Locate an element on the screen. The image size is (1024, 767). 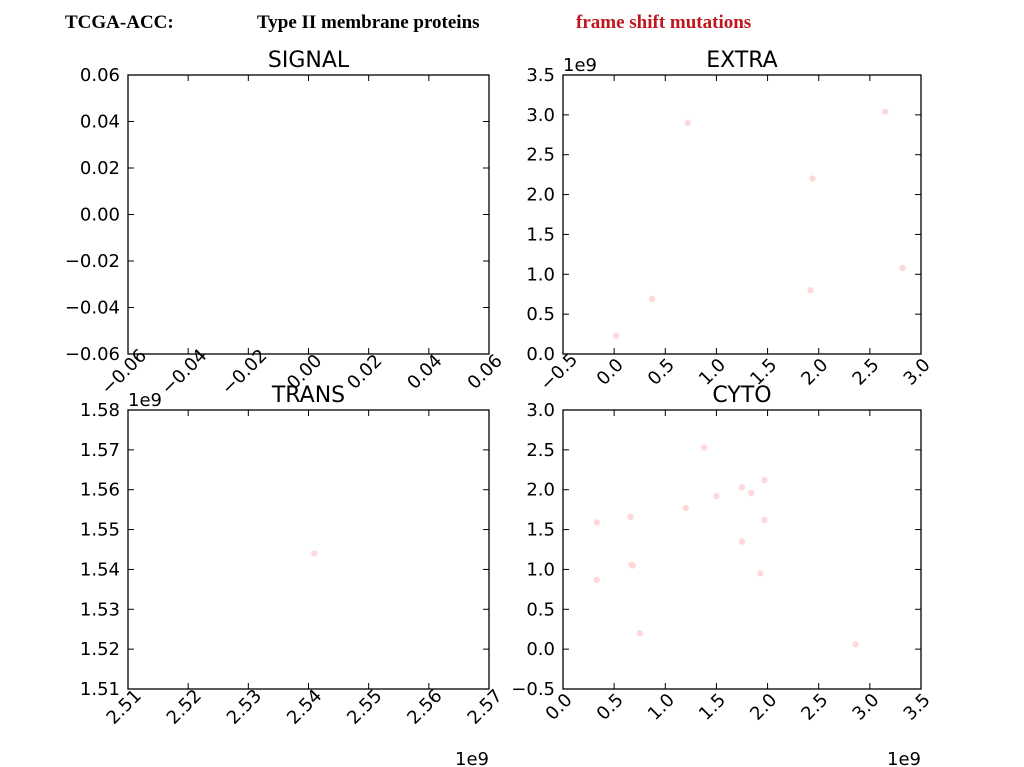
extra-y-tick-label: 3.5 is located at coordinates (540, 75).